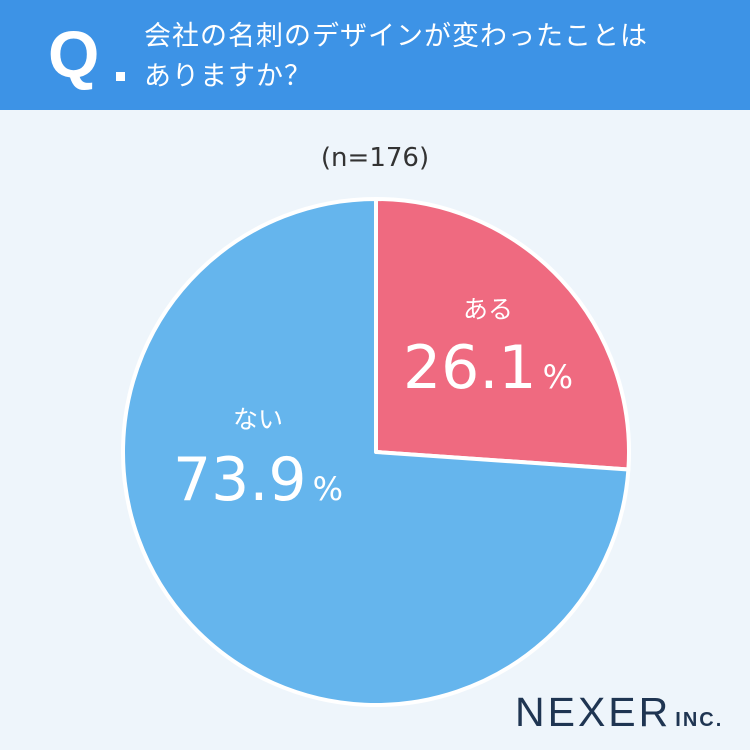  I want to click on question-text: 会社の名刺のデザインが変わったことは ありますか？, so click(439, 57).